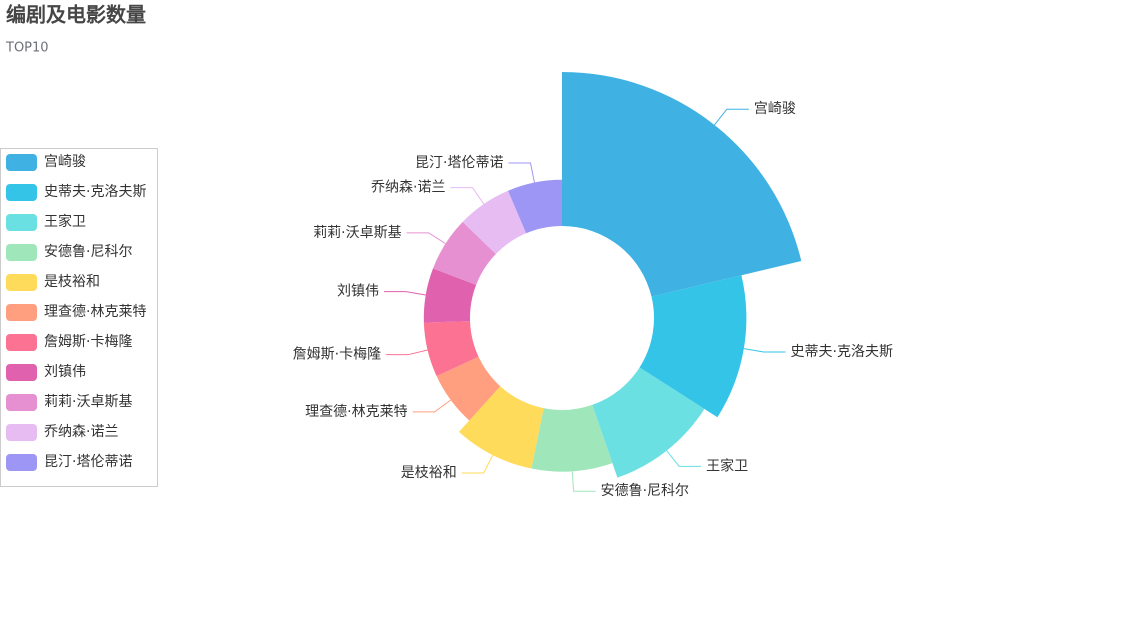 The image size is (1125, 629). I want to click on legend-label: 王家卫, so click(65, 221).